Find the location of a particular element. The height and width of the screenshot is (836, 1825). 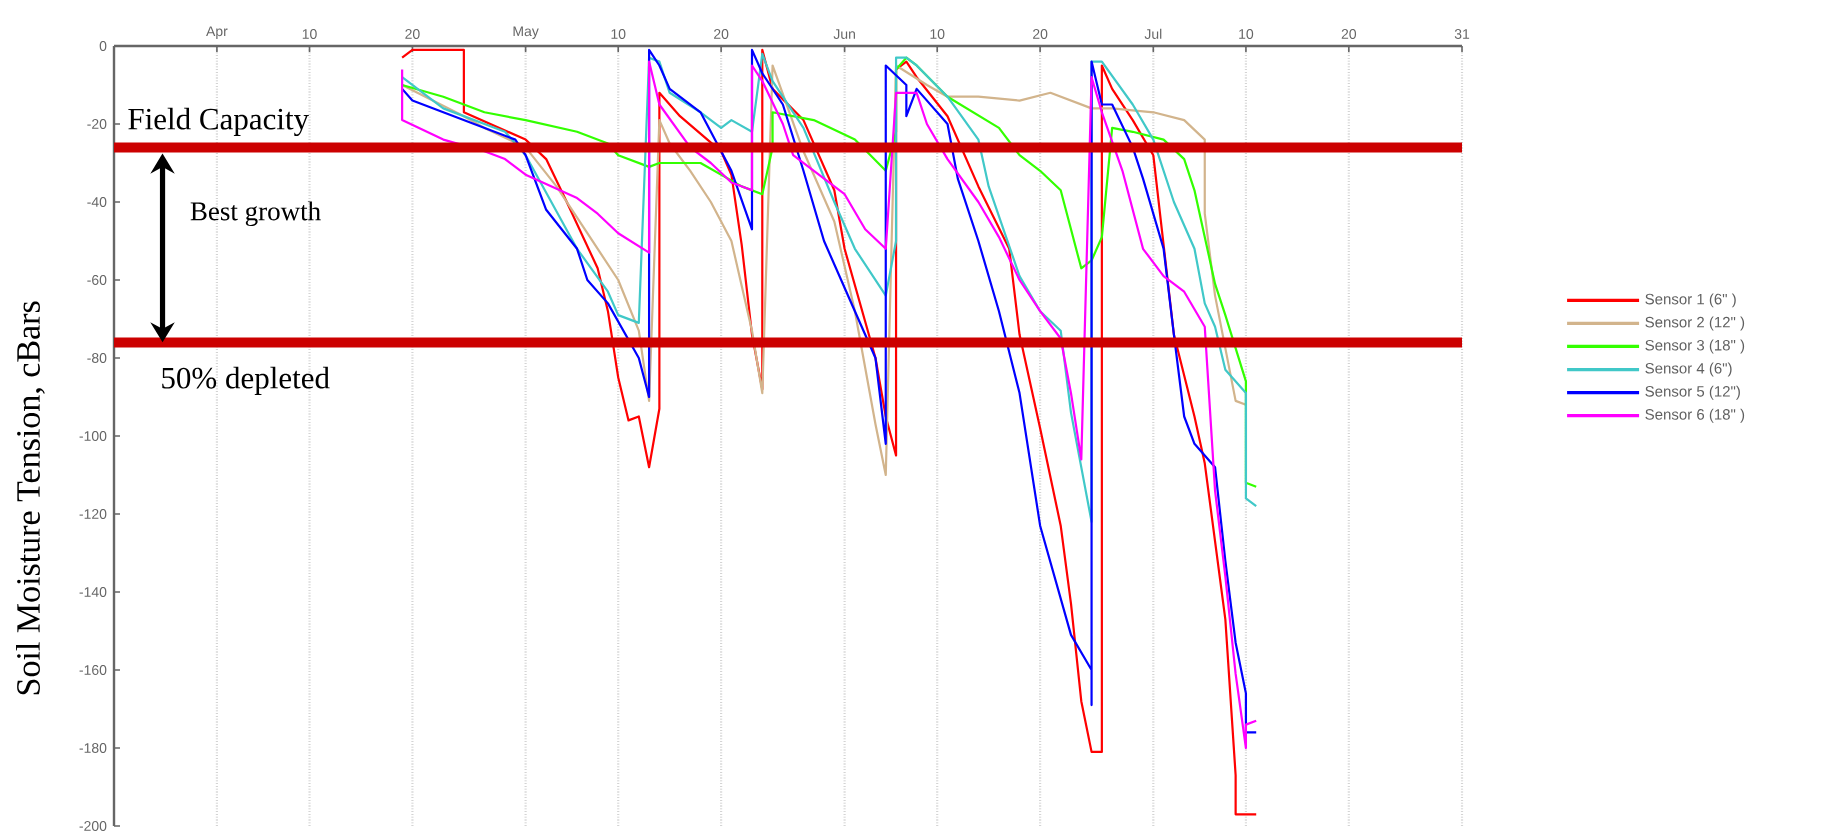

y-tick-label: -80 is located at coordinates (97, 358).